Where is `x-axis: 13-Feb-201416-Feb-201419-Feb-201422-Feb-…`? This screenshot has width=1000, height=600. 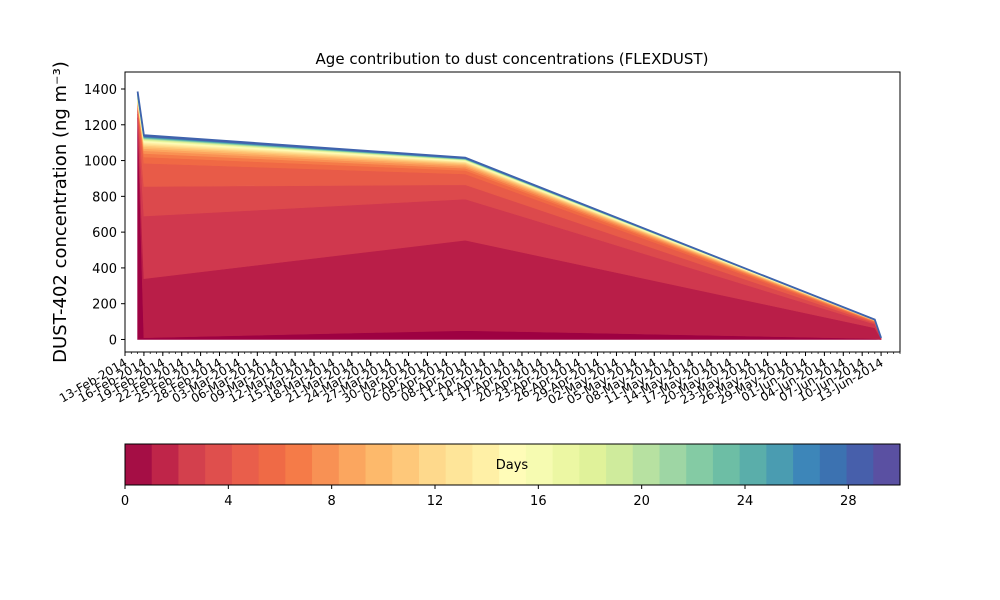 x-axis: 13-Feb-201416-Feb-201419-Feb-201422-Feb-… is located at coordinates (479, 379).